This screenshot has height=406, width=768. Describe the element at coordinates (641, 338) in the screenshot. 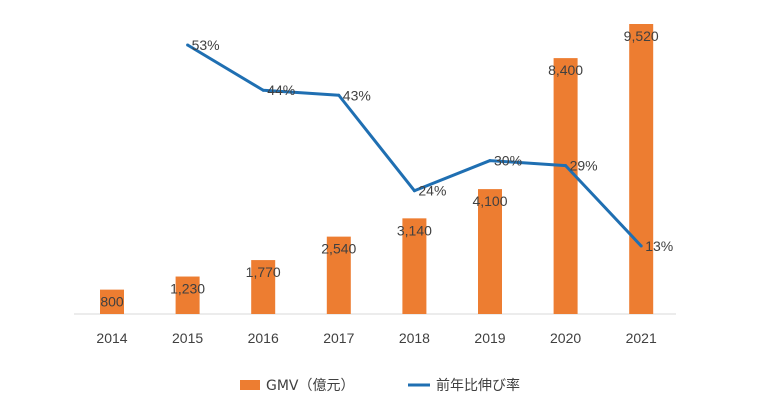

I see `x-tick-2021: 2021` at that location.